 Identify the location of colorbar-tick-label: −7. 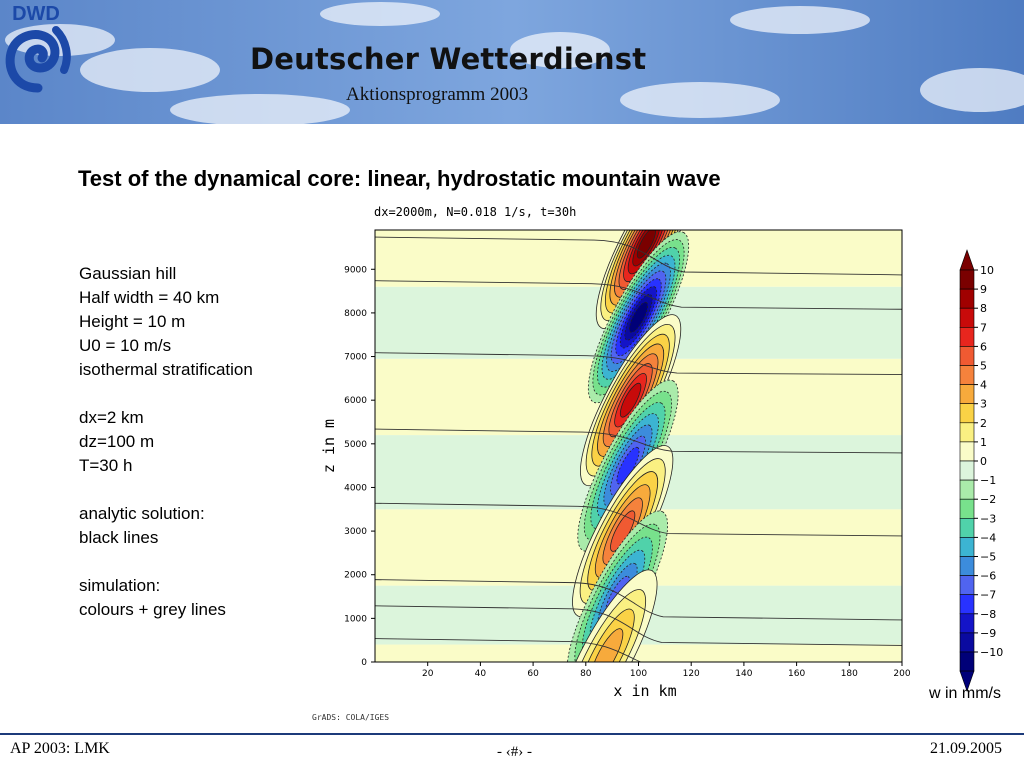
(988, 595).